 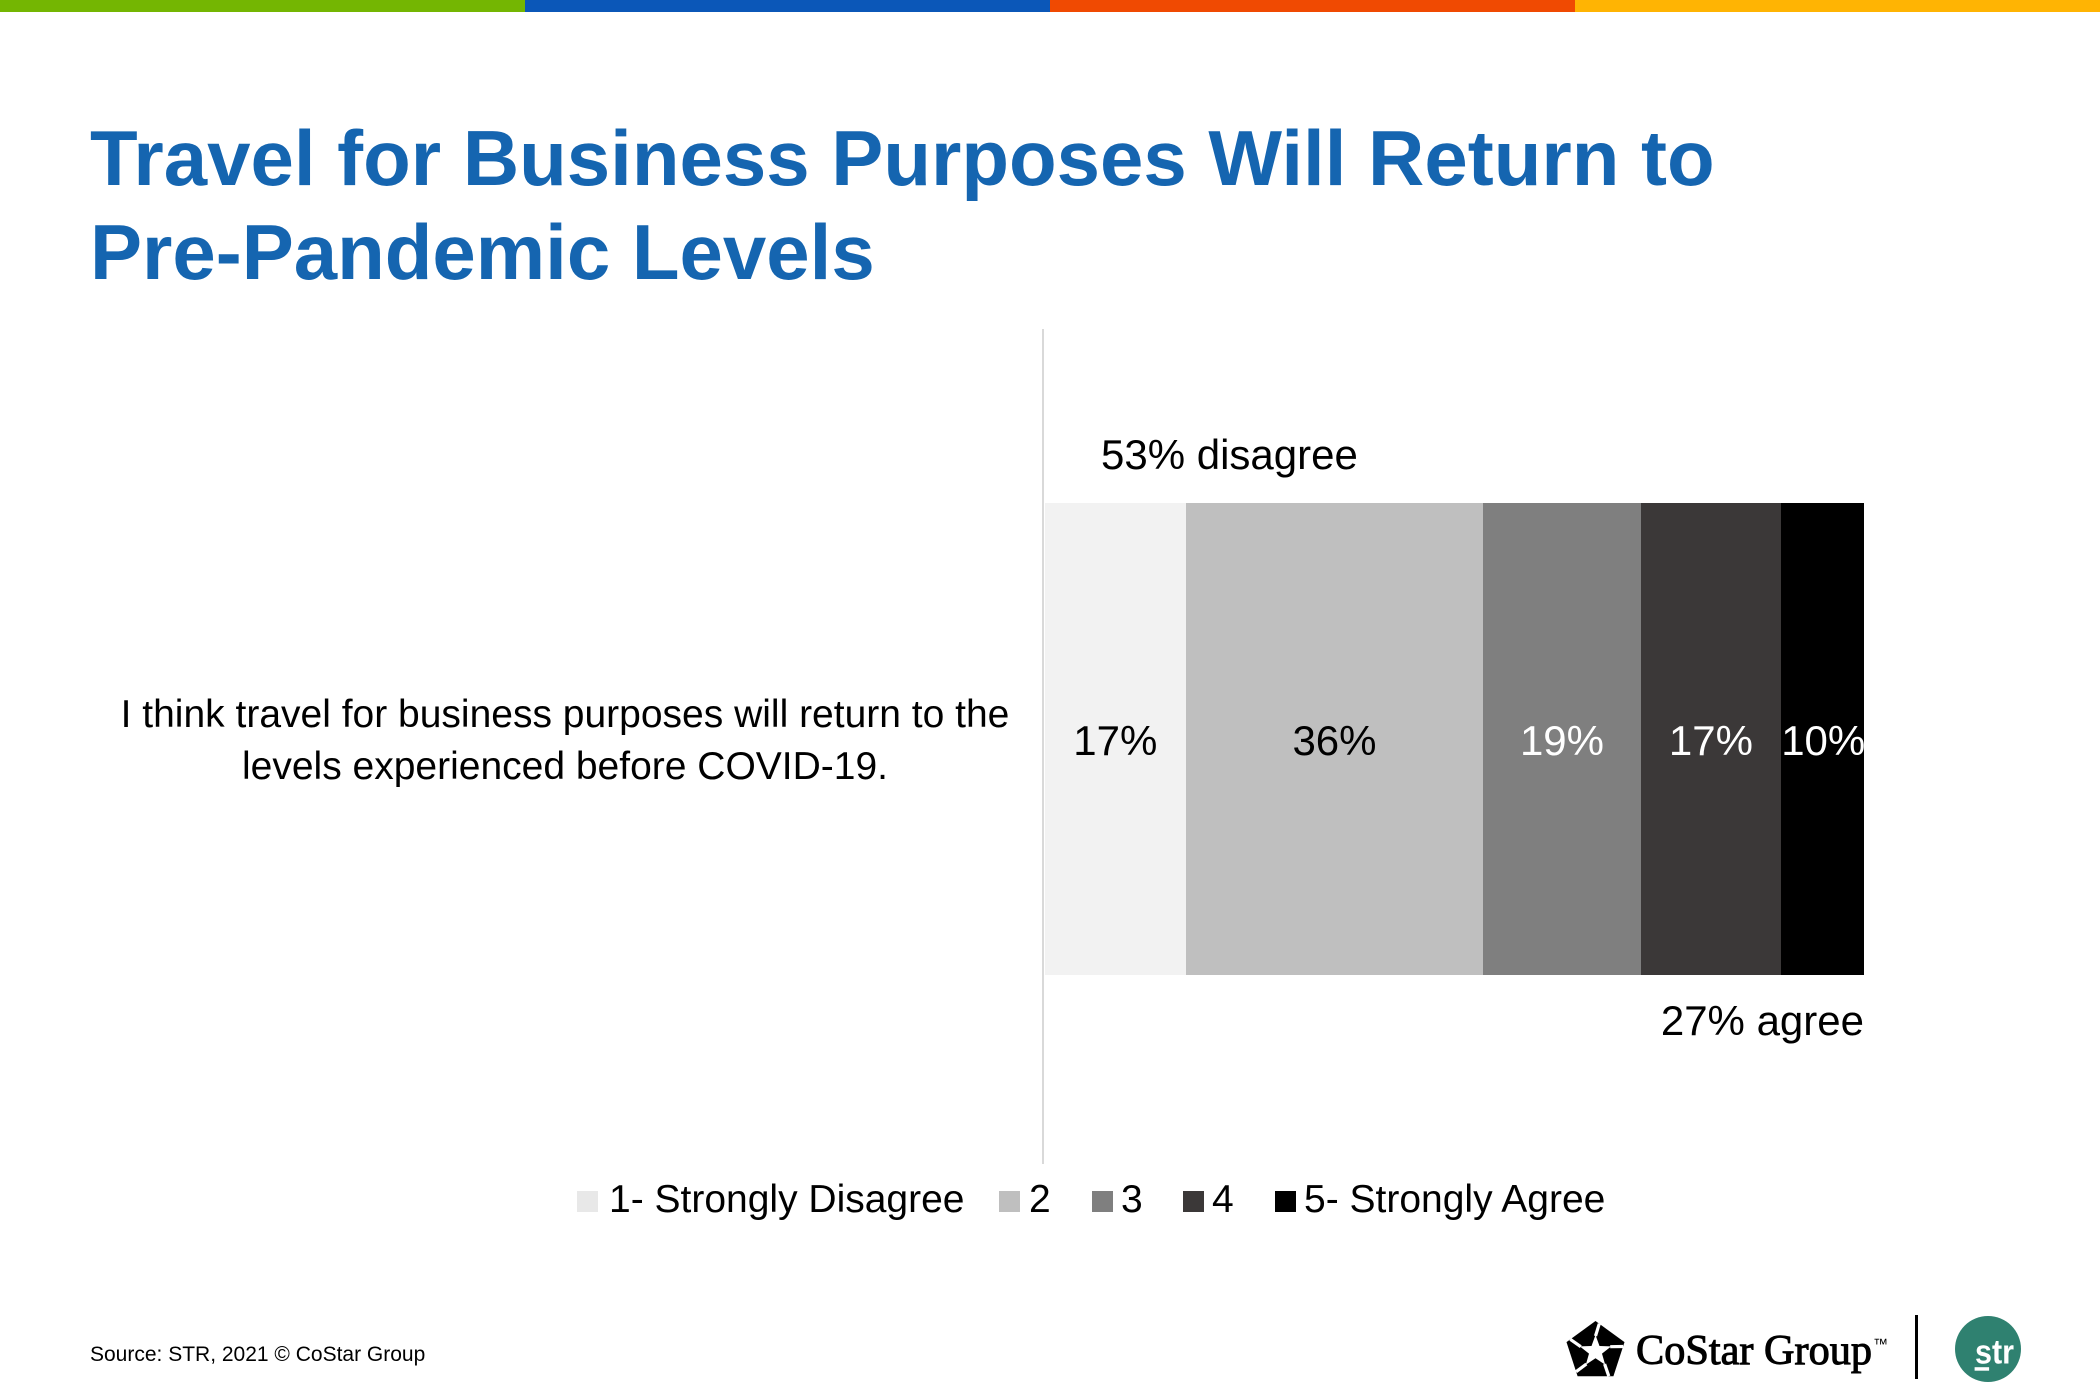 What do you see at coordinates (1994, 1353) in the screenshot?
I see `svg-text: str` at bounding box center [1994, 1353].